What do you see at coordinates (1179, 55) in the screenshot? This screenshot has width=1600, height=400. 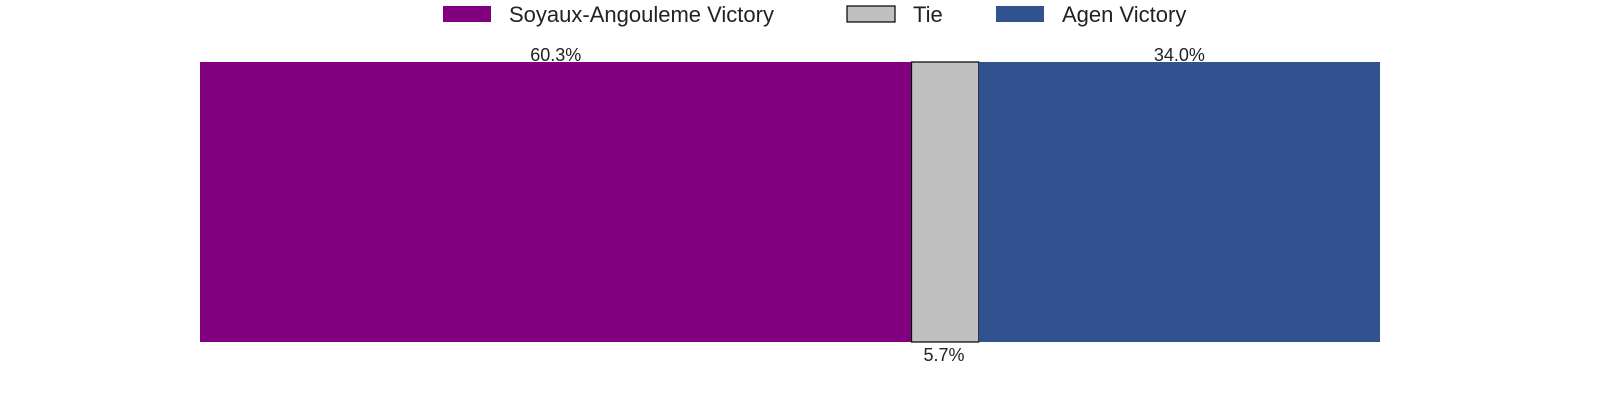 I see `value-label-agen-victory: 34.0%` at bounding box center [1179, 55].